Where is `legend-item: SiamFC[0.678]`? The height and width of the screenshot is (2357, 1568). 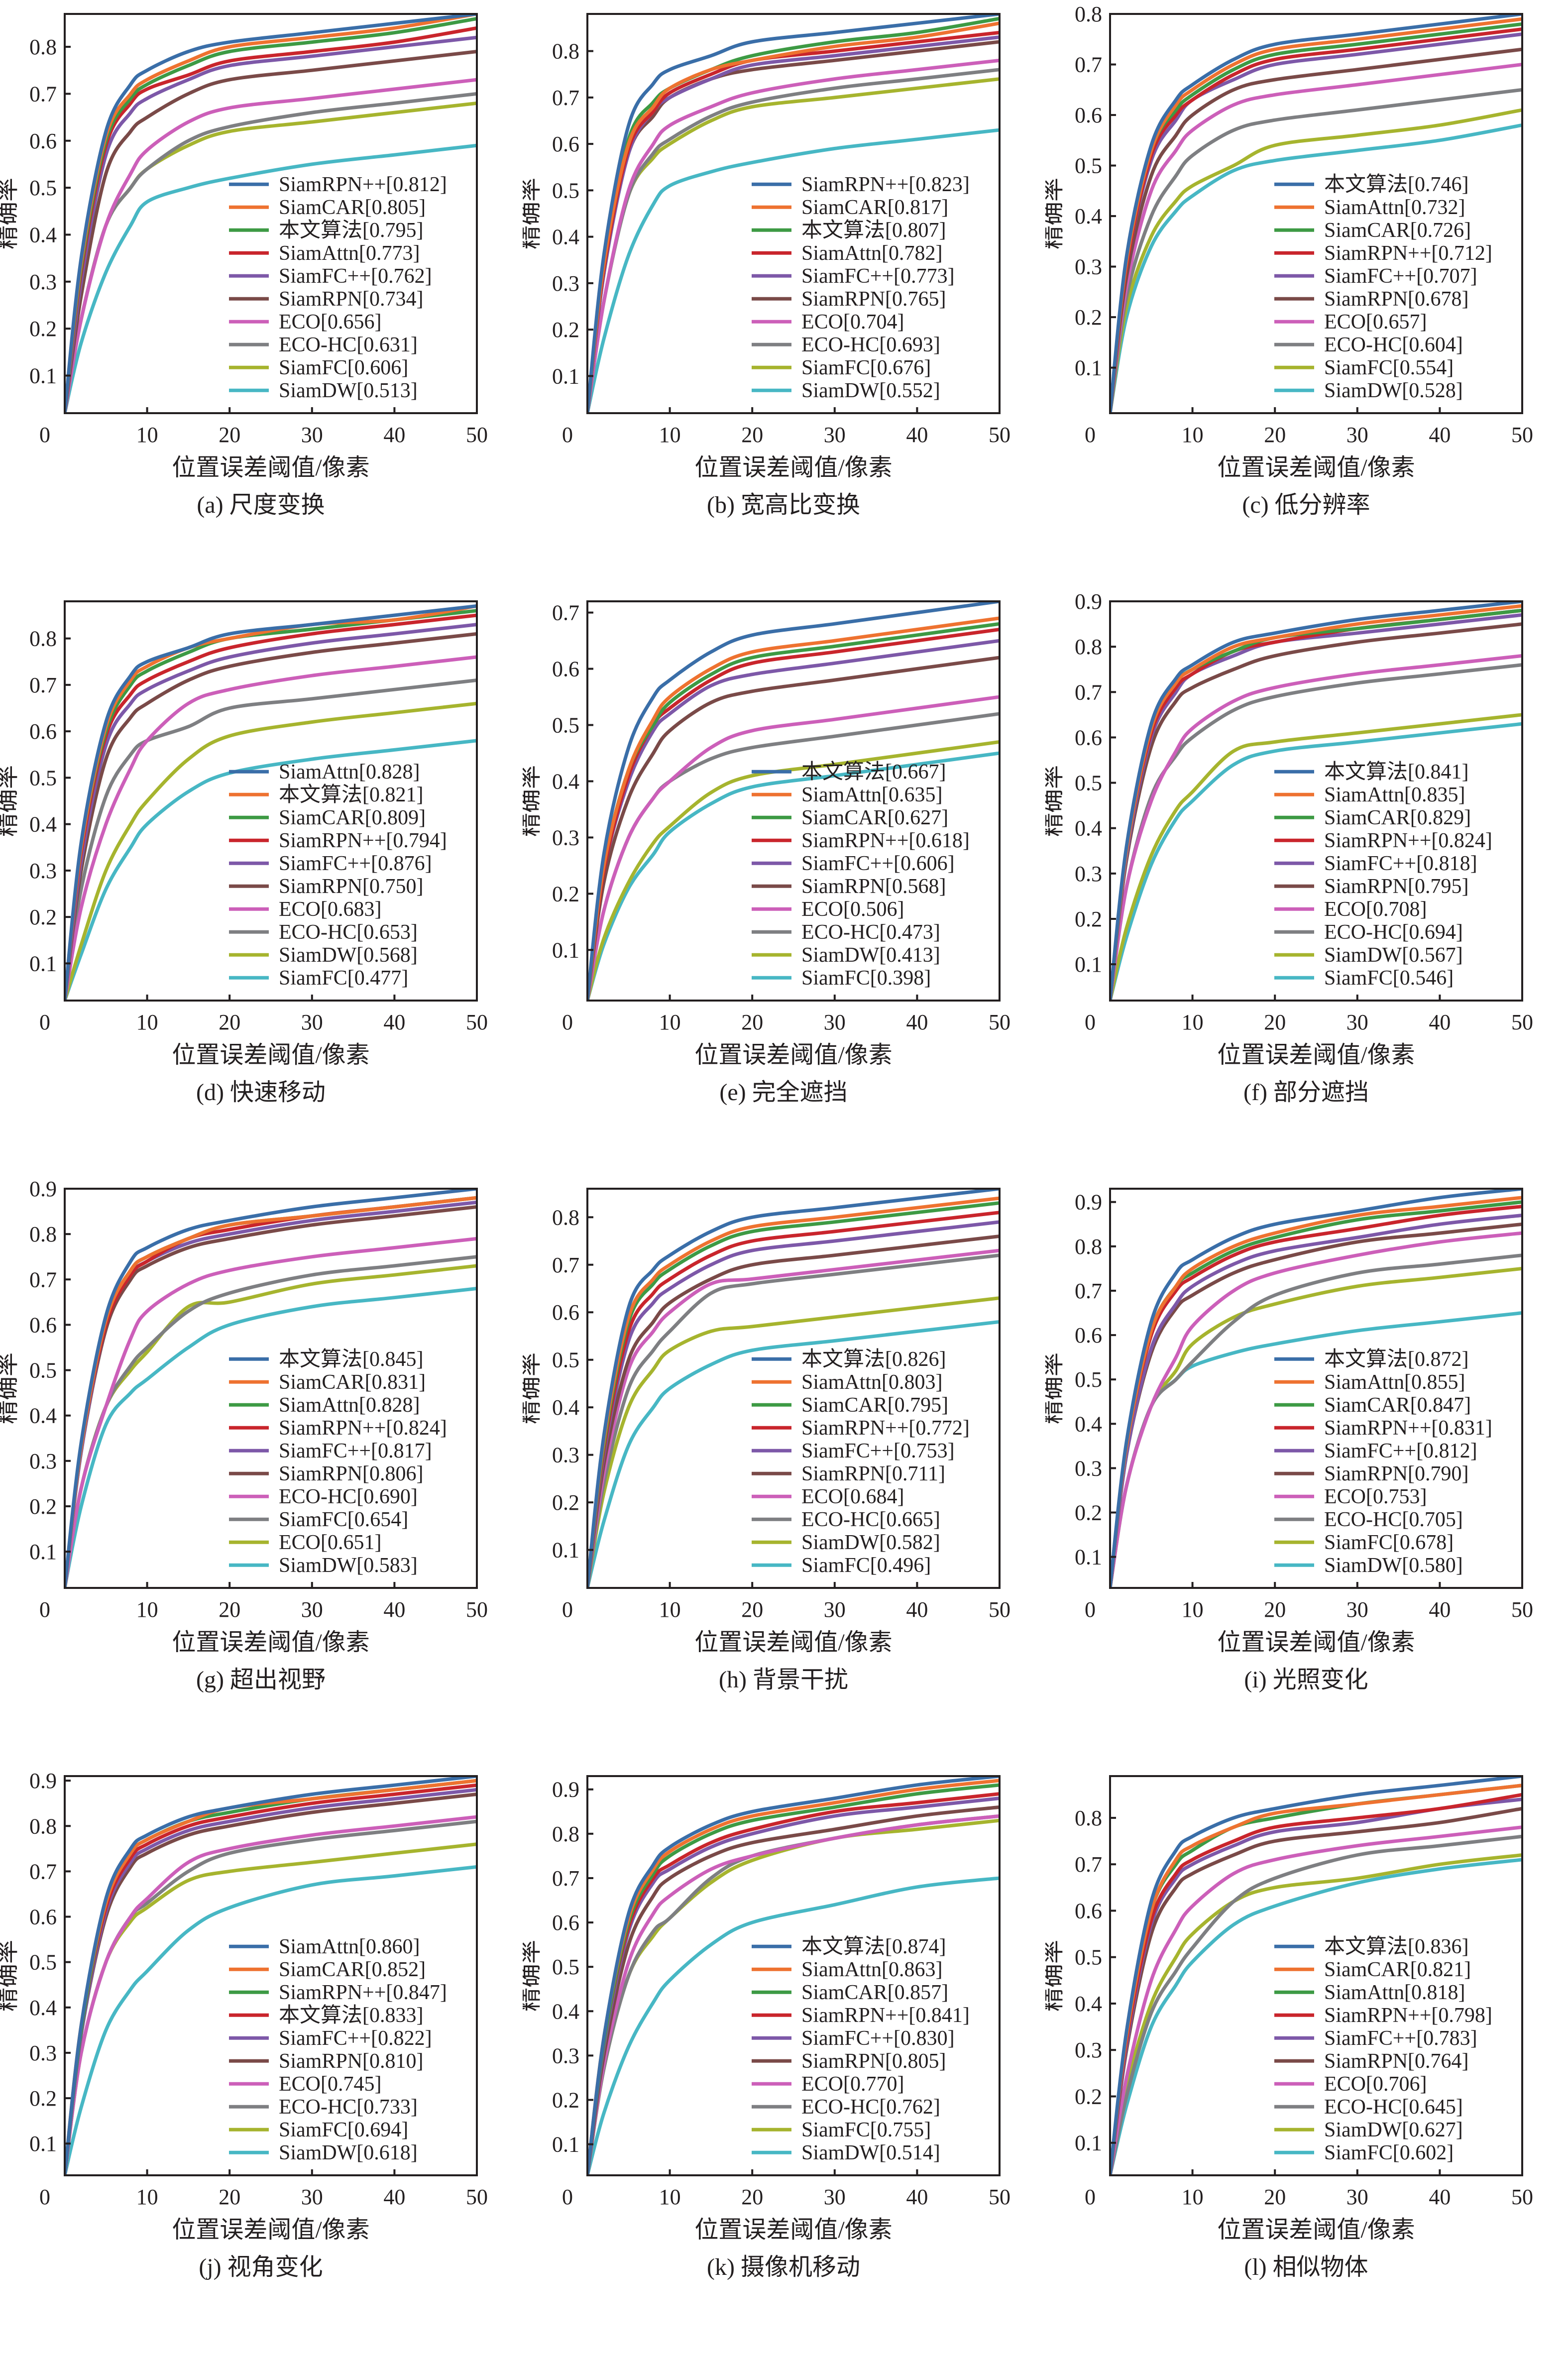 legend-item: SiamFC[0.678] is located at coordinates (1364, 1542).